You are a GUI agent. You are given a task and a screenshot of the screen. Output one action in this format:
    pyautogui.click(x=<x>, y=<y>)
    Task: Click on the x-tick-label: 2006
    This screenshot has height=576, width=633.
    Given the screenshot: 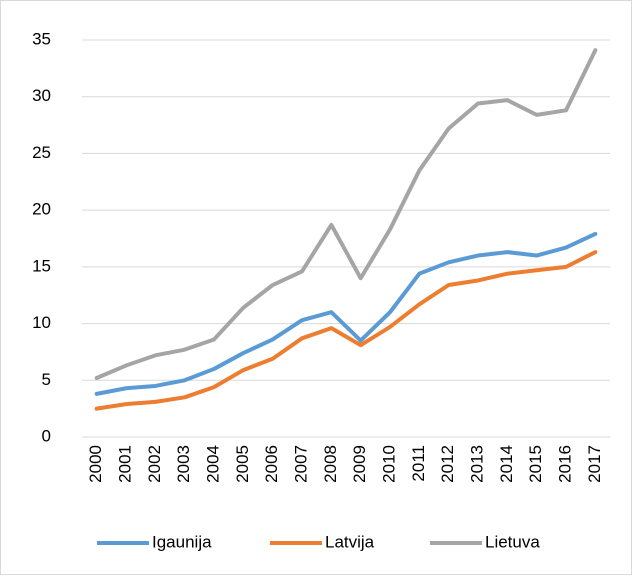 What is the action you would take?
    pyautogui.click(x=271, y=464)
    